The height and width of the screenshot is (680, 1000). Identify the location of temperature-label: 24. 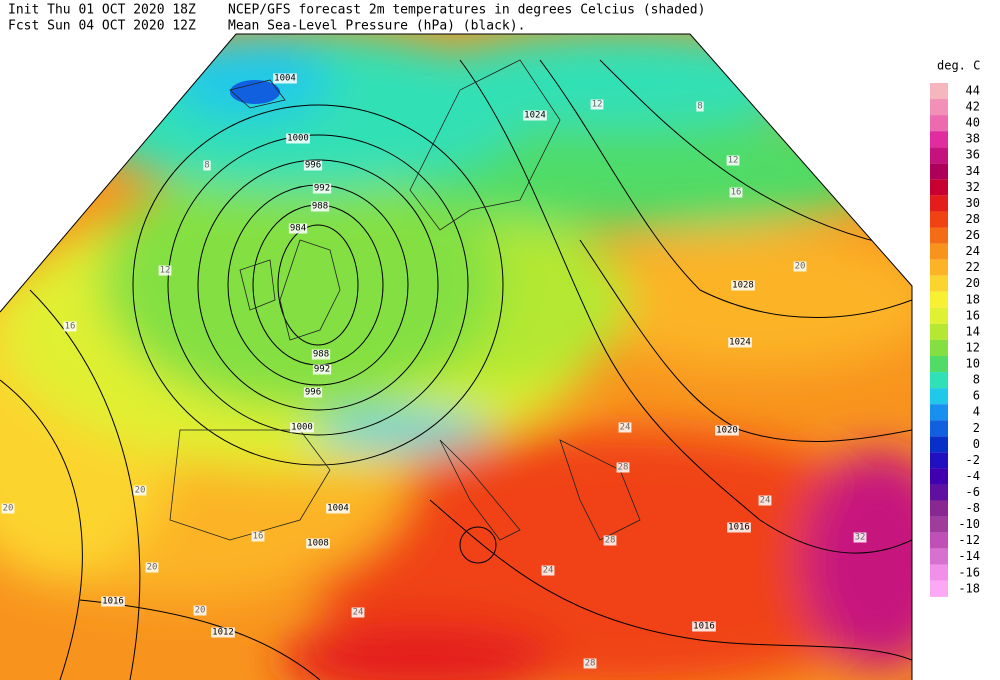
(625, 428).